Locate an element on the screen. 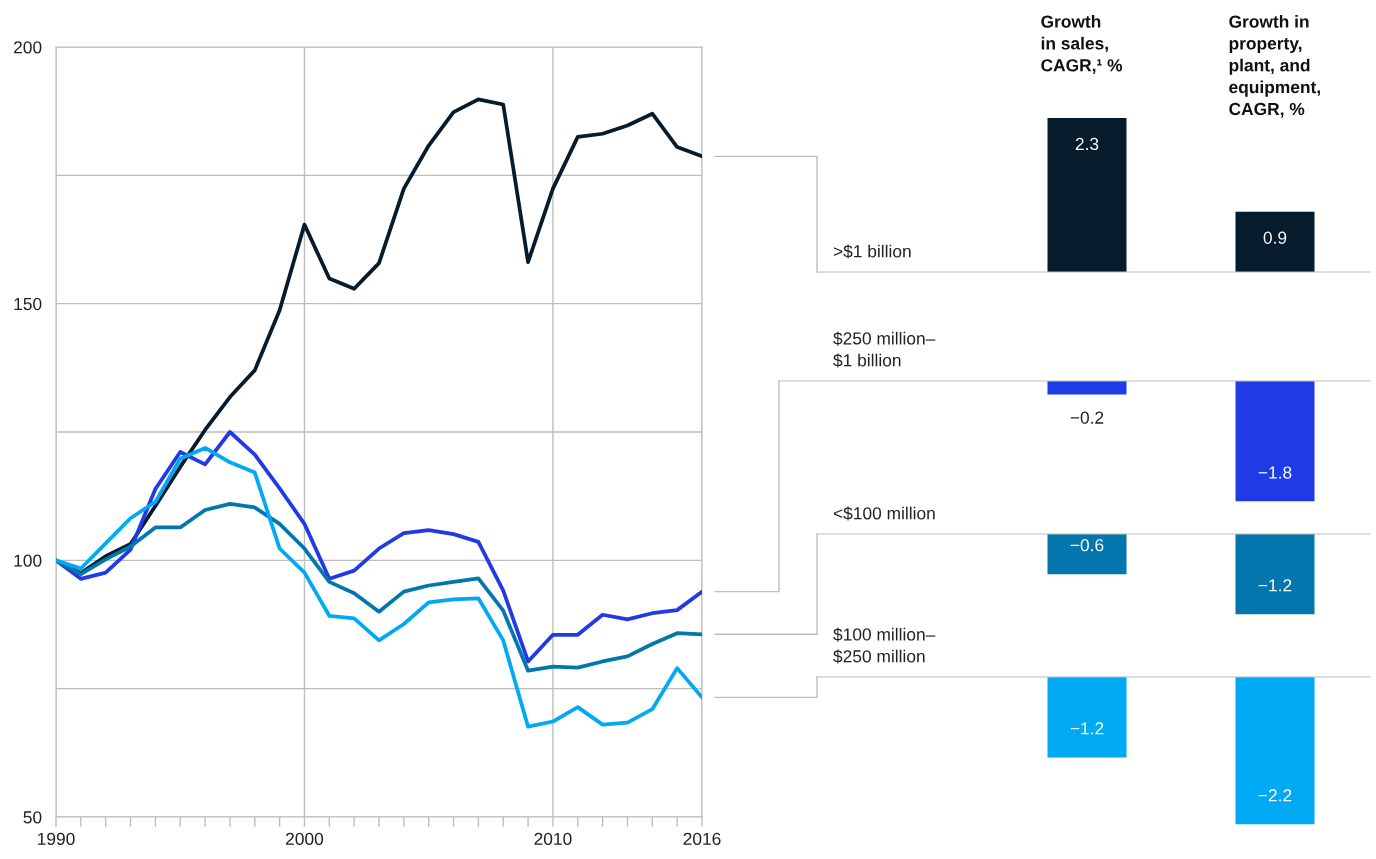 The height and width of the screenshot is (859, 1376). data-label: −0.2 is located at coordinates (1087, 417).